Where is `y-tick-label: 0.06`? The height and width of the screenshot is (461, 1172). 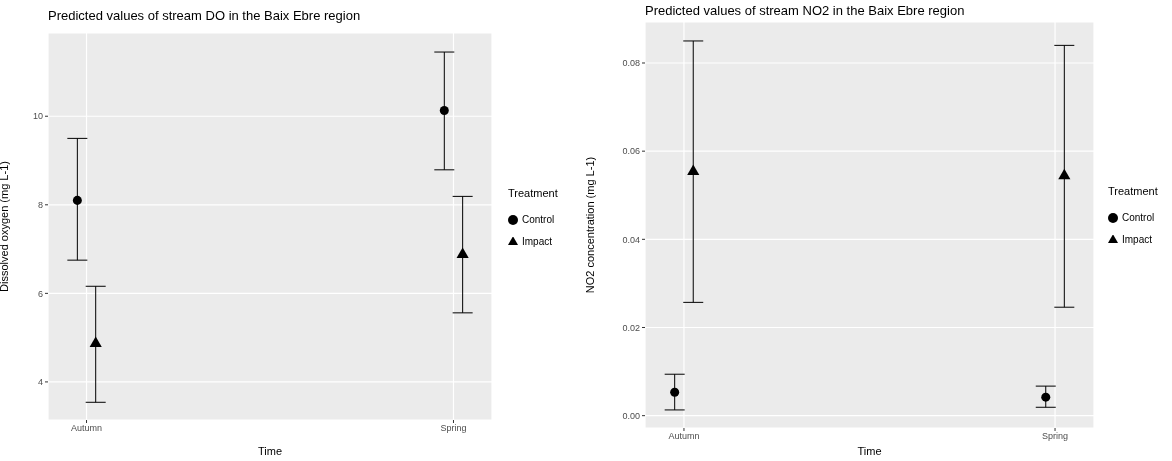 y-tick-label: 0.06 is located at coordinates (631, 151).